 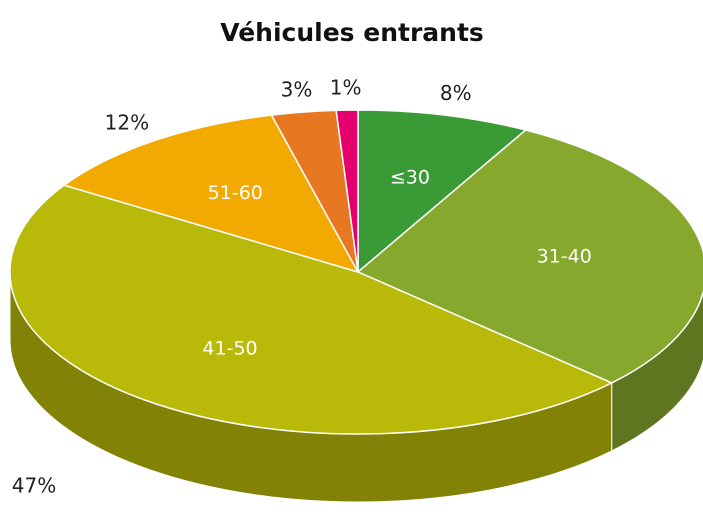 I want to click on slice-label: 31-40, so click(x=564, y=256).